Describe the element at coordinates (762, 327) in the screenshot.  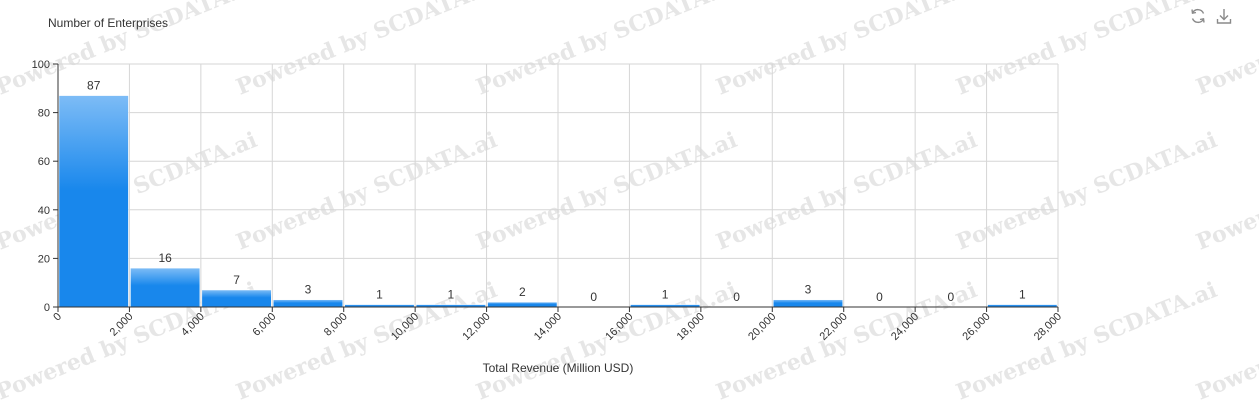
I see `x-tick-label: 20,000` at that location.